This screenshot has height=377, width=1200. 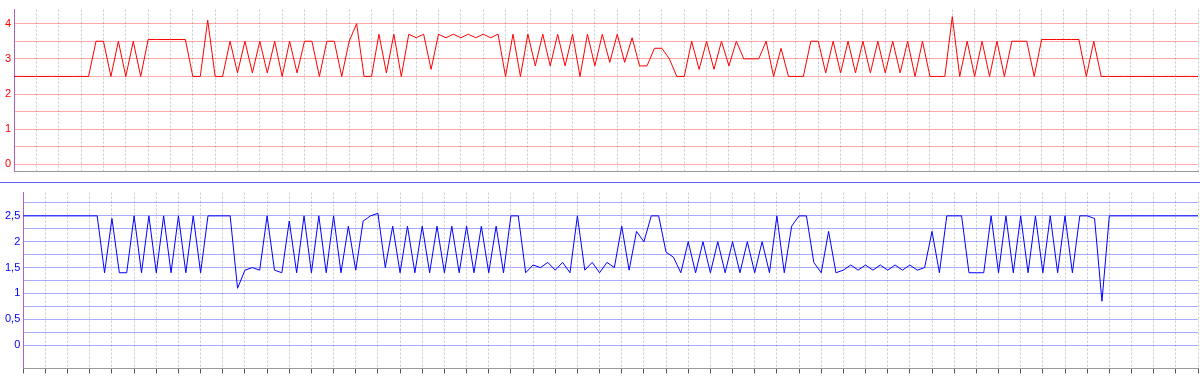 I want to click on y-tick-label: 1,5, so click(x=12, y=266).